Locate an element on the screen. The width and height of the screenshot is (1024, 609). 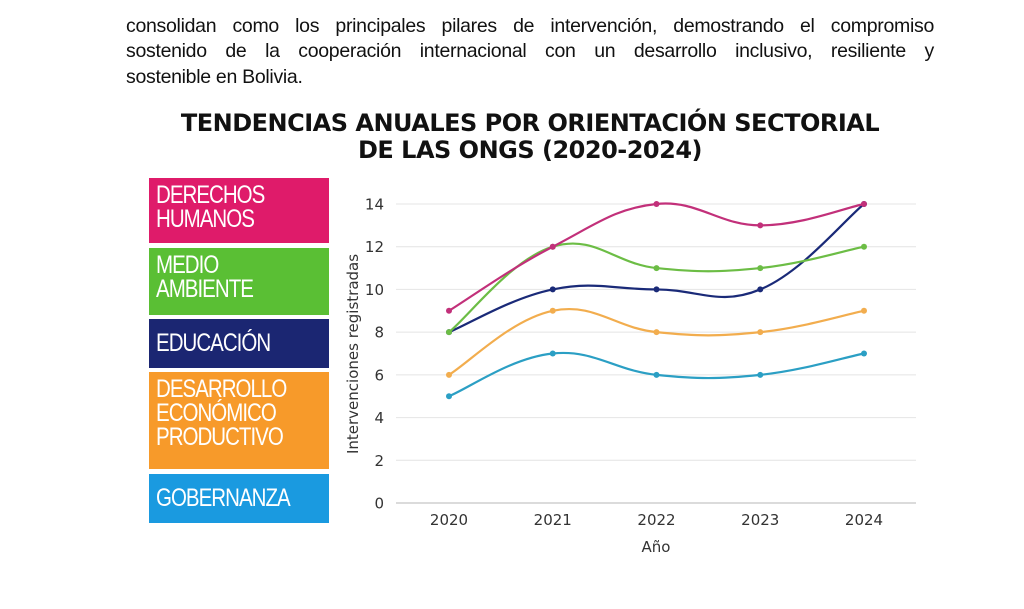
x-tick-label: 2021 is located at coordinates (553, 520).